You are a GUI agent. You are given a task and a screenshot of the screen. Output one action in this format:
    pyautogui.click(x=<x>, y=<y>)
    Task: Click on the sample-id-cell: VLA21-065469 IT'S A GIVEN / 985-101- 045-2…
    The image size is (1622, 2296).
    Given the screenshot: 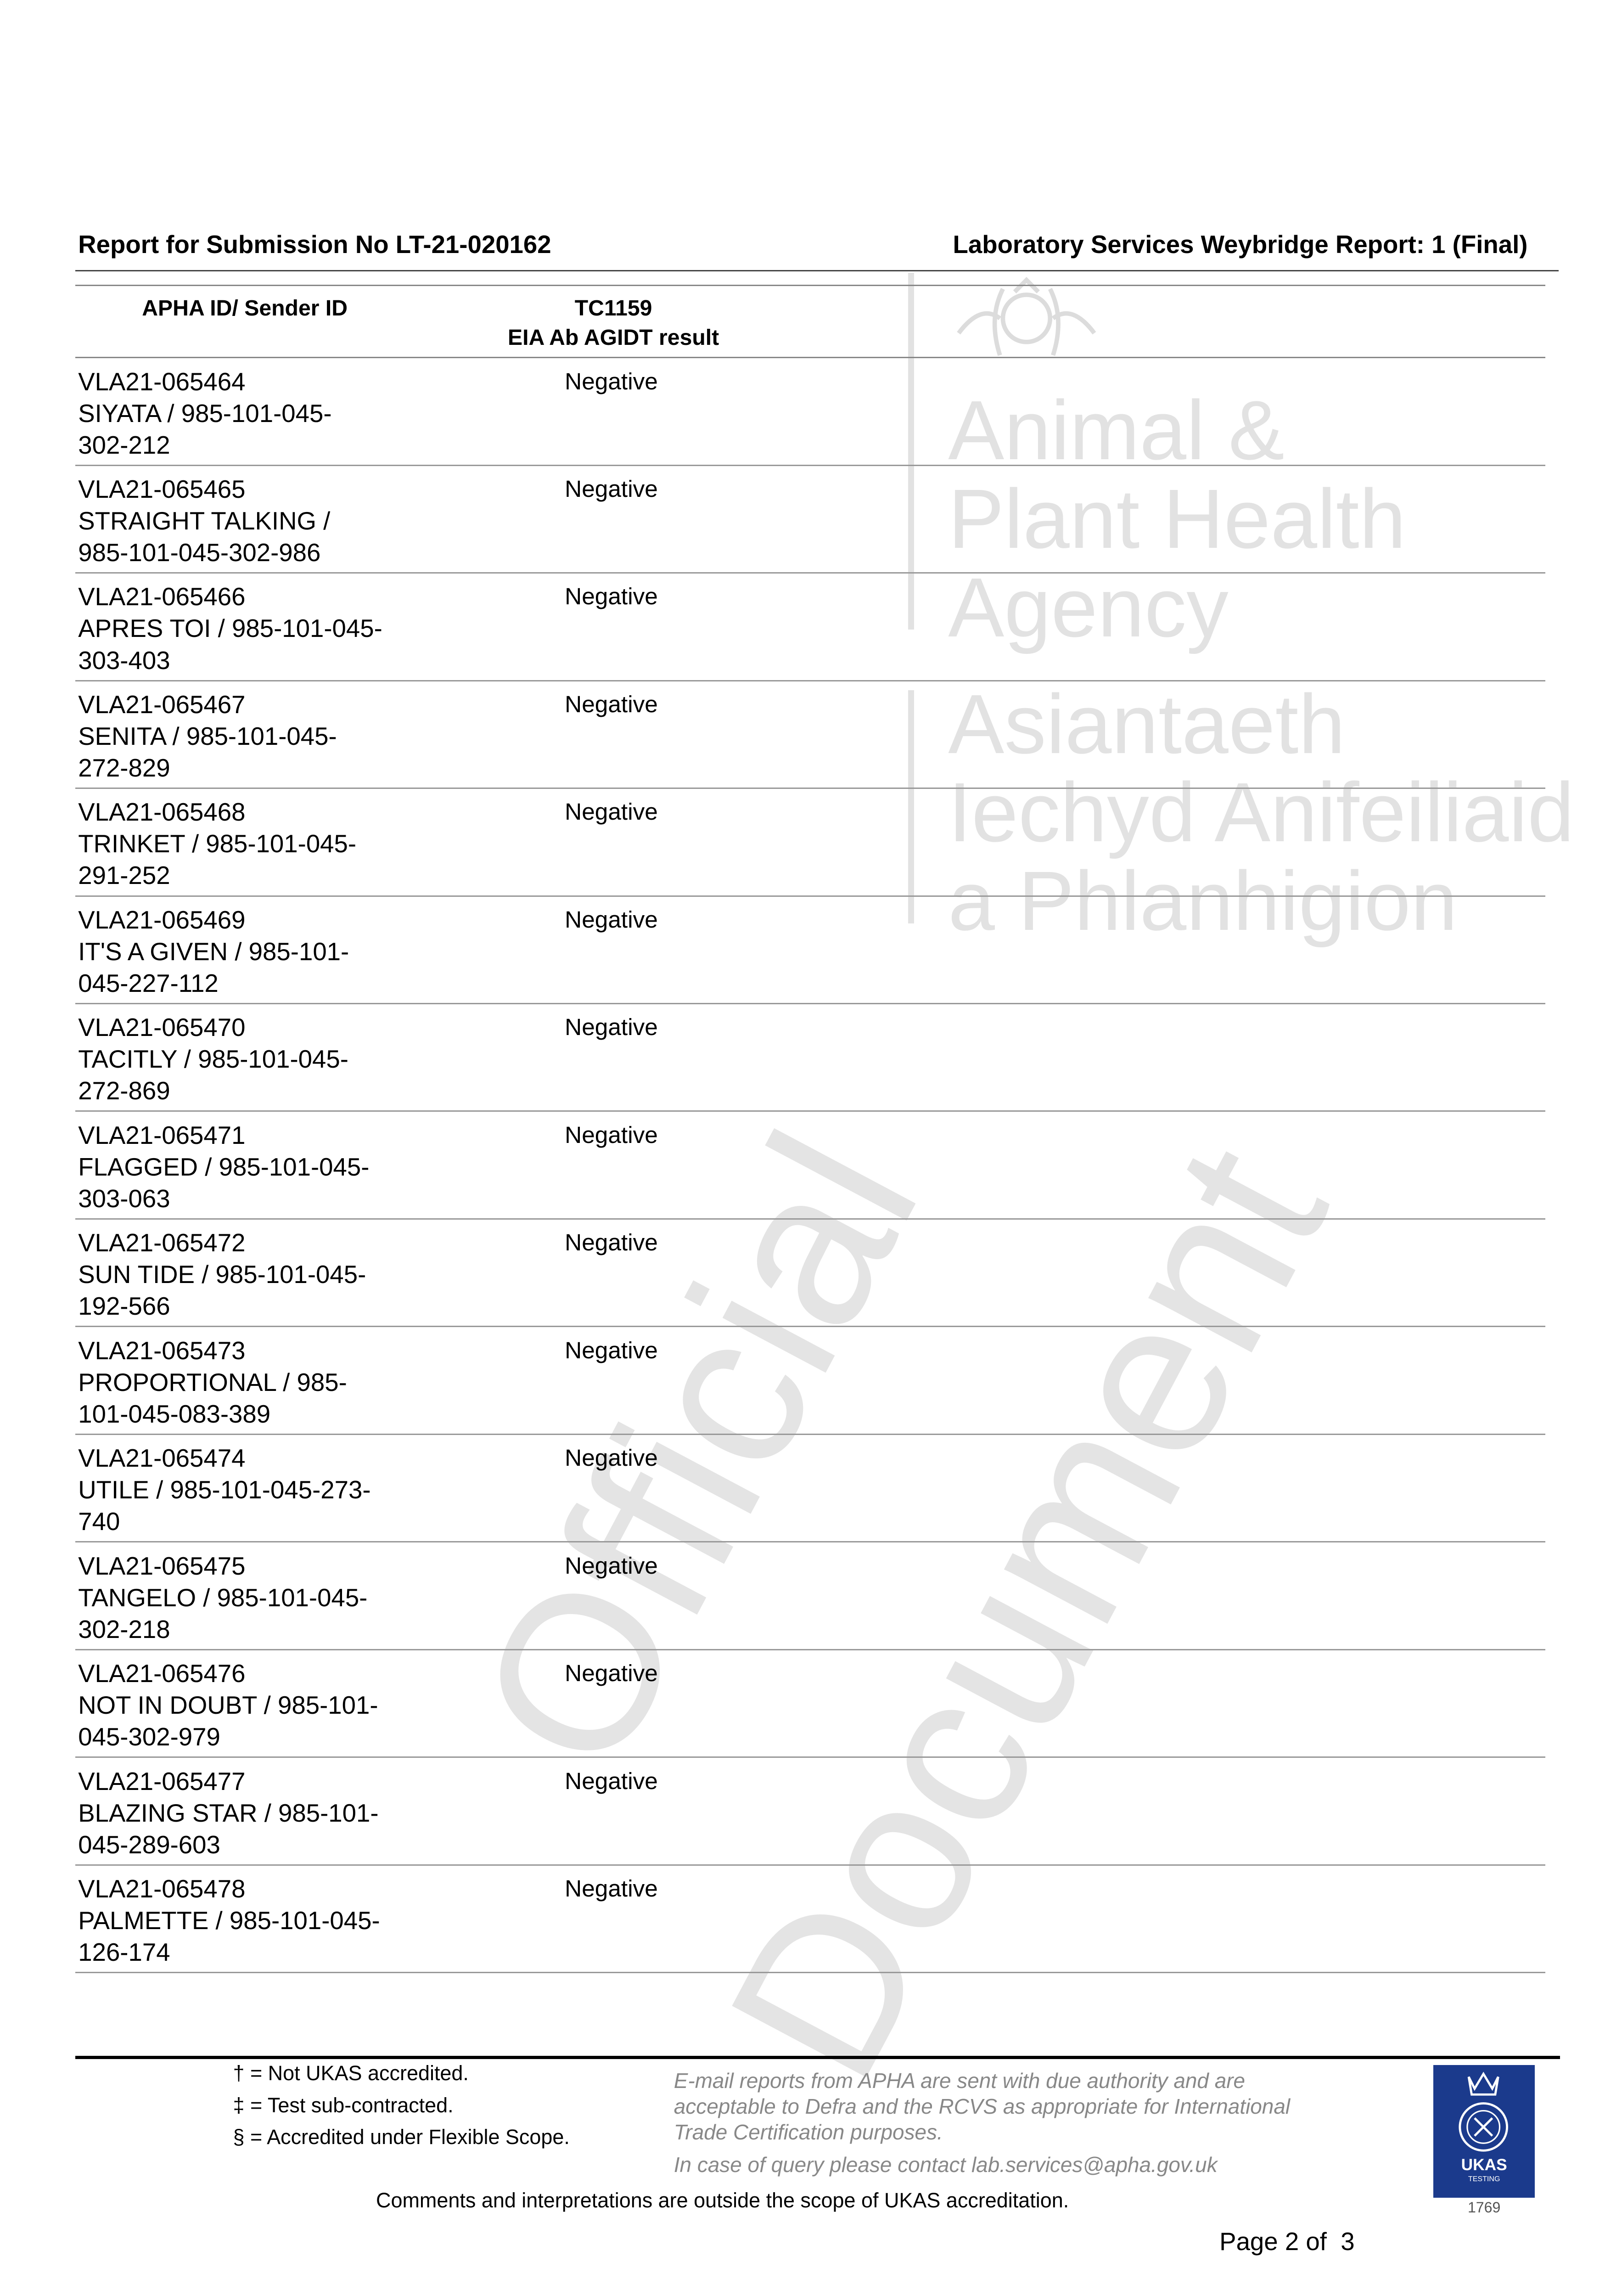 What is the action you would take?
    pyautogui.click(x=255, y=952)
    